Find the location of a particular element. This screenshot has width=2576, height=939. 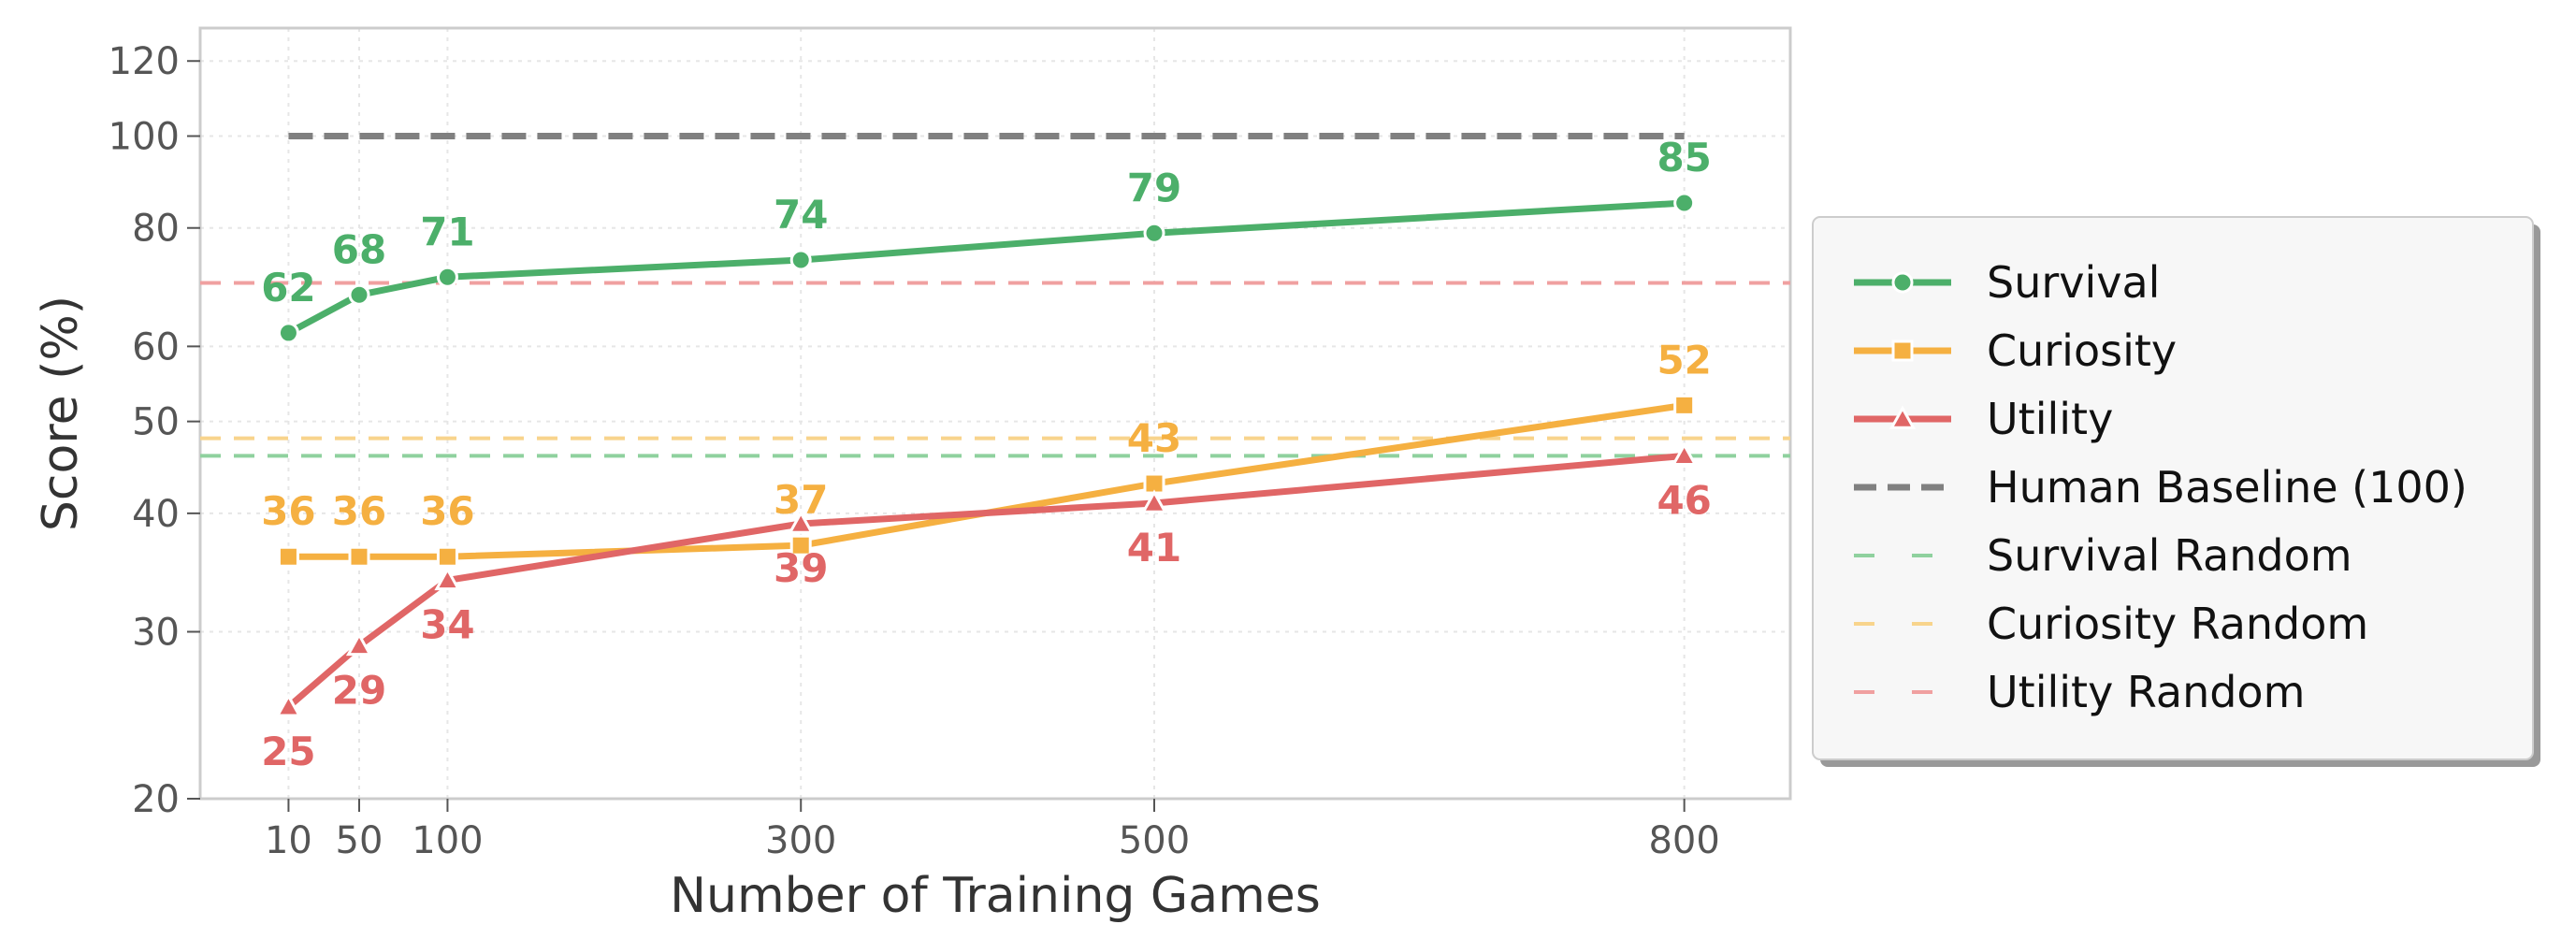

data-label: 43 is located at coordinates (1154, 438).